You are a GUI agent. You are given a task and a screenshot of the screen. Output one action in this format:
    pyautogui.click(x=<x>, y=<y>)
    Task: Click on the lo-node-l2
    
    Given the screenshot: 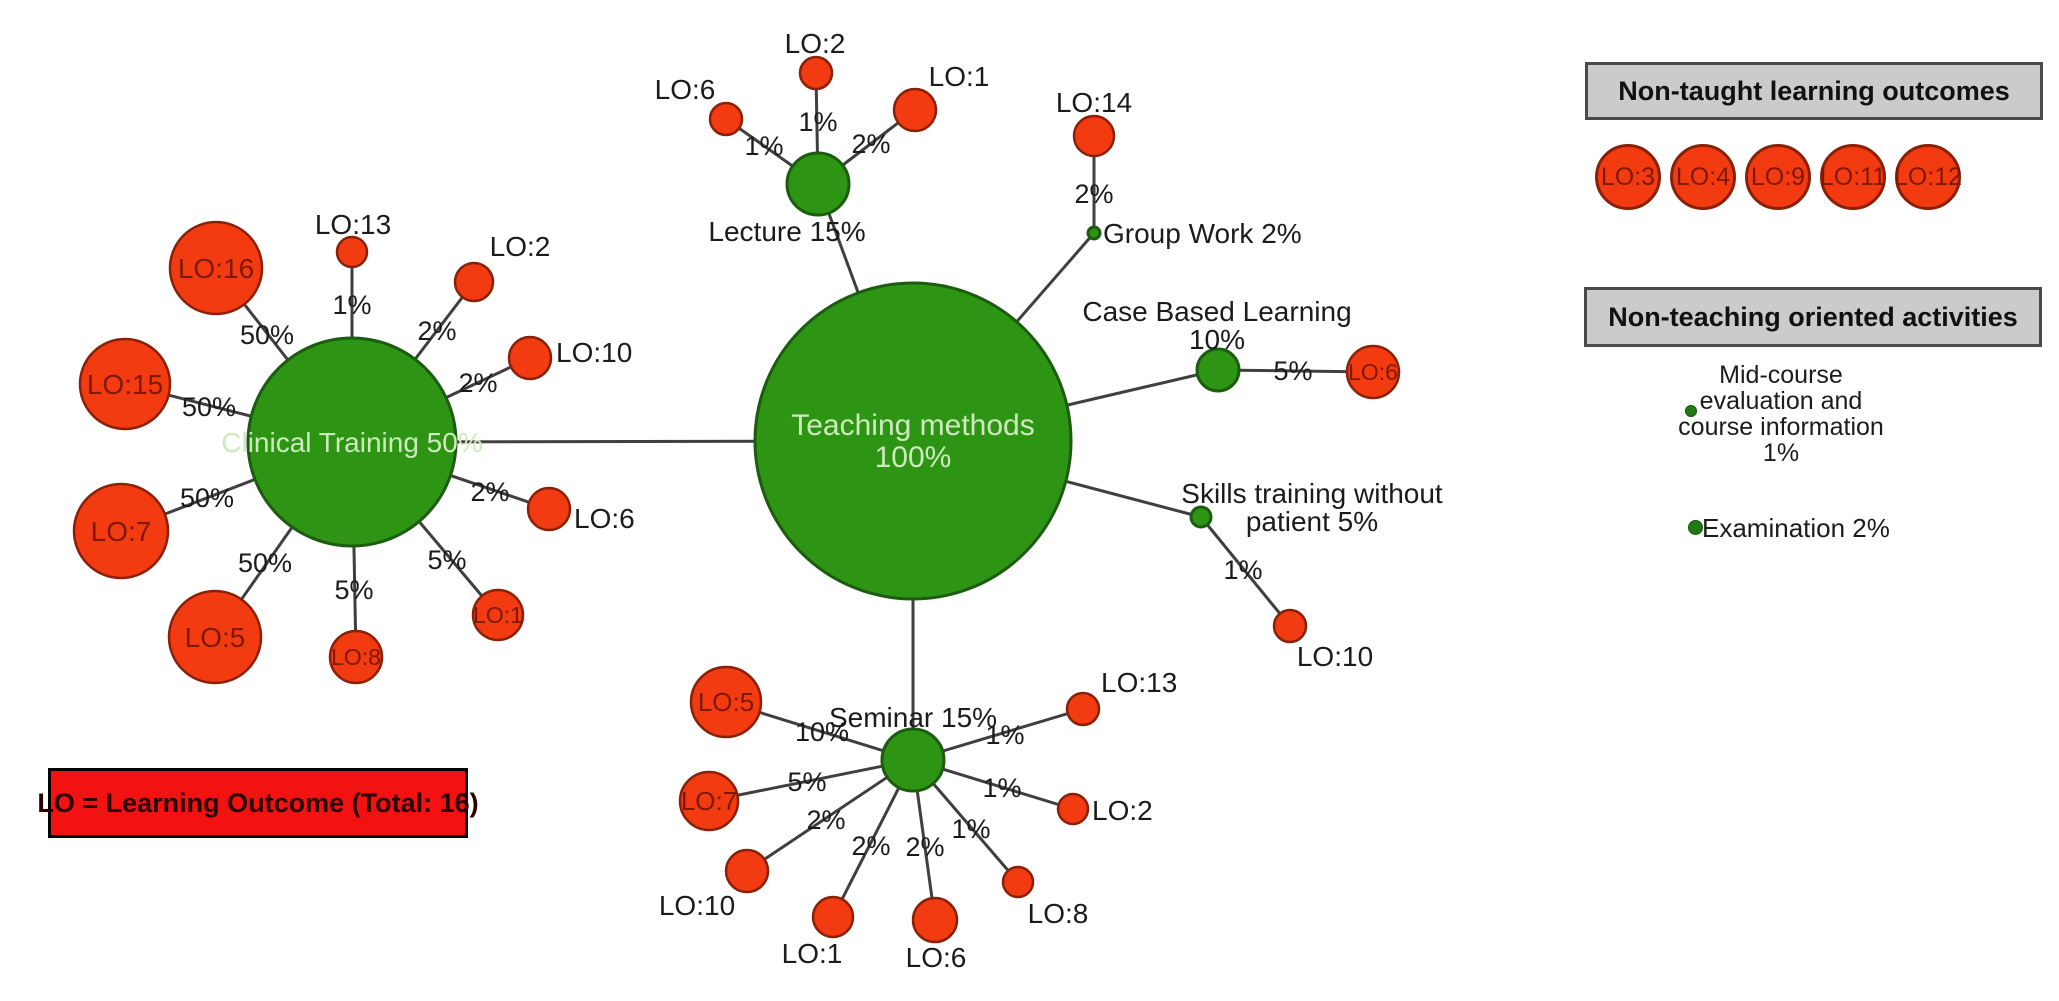 What is the action you would take?
    pyautogui.click(x=816, y=73)
    